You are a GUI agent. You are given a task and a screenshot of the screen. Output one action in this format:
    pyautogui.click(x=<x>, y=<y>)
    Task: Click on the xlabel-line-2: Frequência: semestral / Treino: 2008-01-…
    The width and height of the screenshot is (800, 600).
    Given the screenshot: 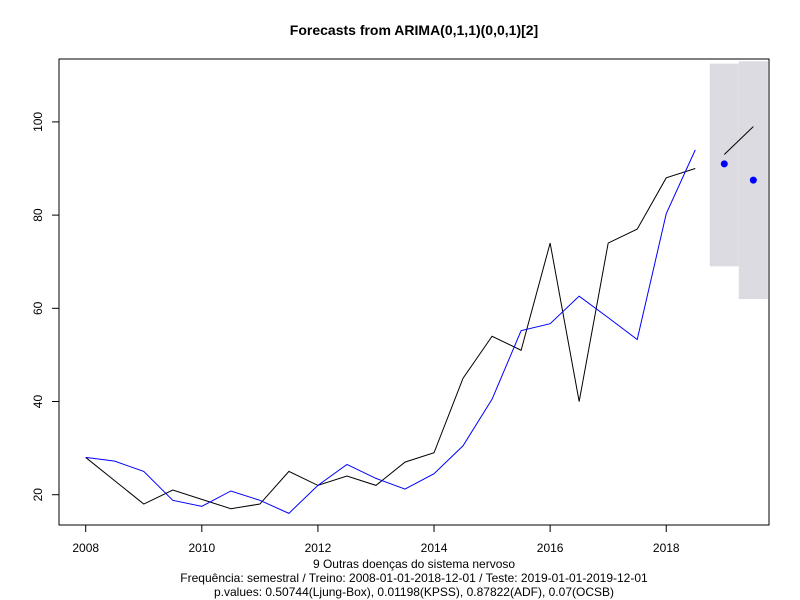 What is the action you would take?
    pyautogui.click(x=414, y=578)
    